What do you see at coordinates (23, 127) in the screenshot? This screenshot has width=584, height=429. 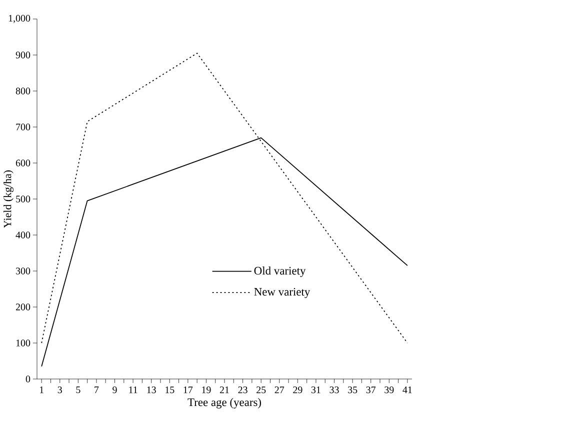 I see `y-tick-label: 700` at bounding box center [23, 127].